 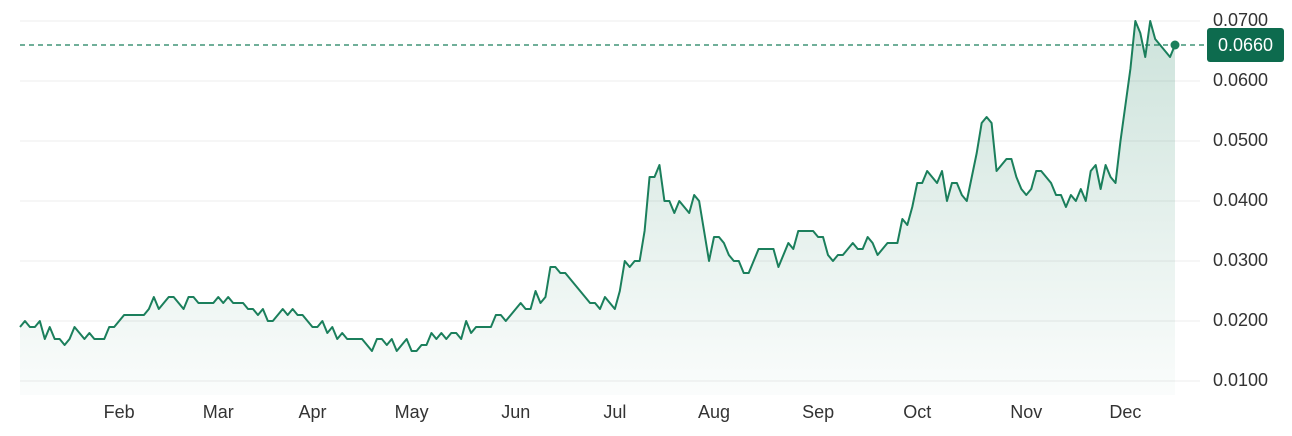 I want to click on x-tick-label: Jul, so click(x=614, y=412).